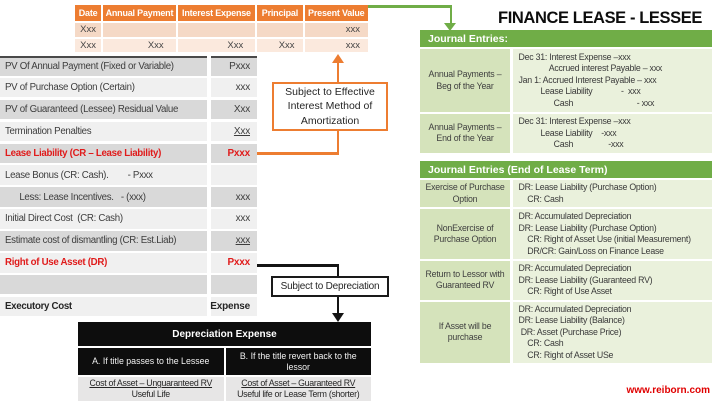 Image resolution: width=720 pixels, height=405 pixels. Describe the element at coordinates (298, 383) in the screenshot. I see `formula-numerator: Cost of Asset – Guaranteed RV` at that location.